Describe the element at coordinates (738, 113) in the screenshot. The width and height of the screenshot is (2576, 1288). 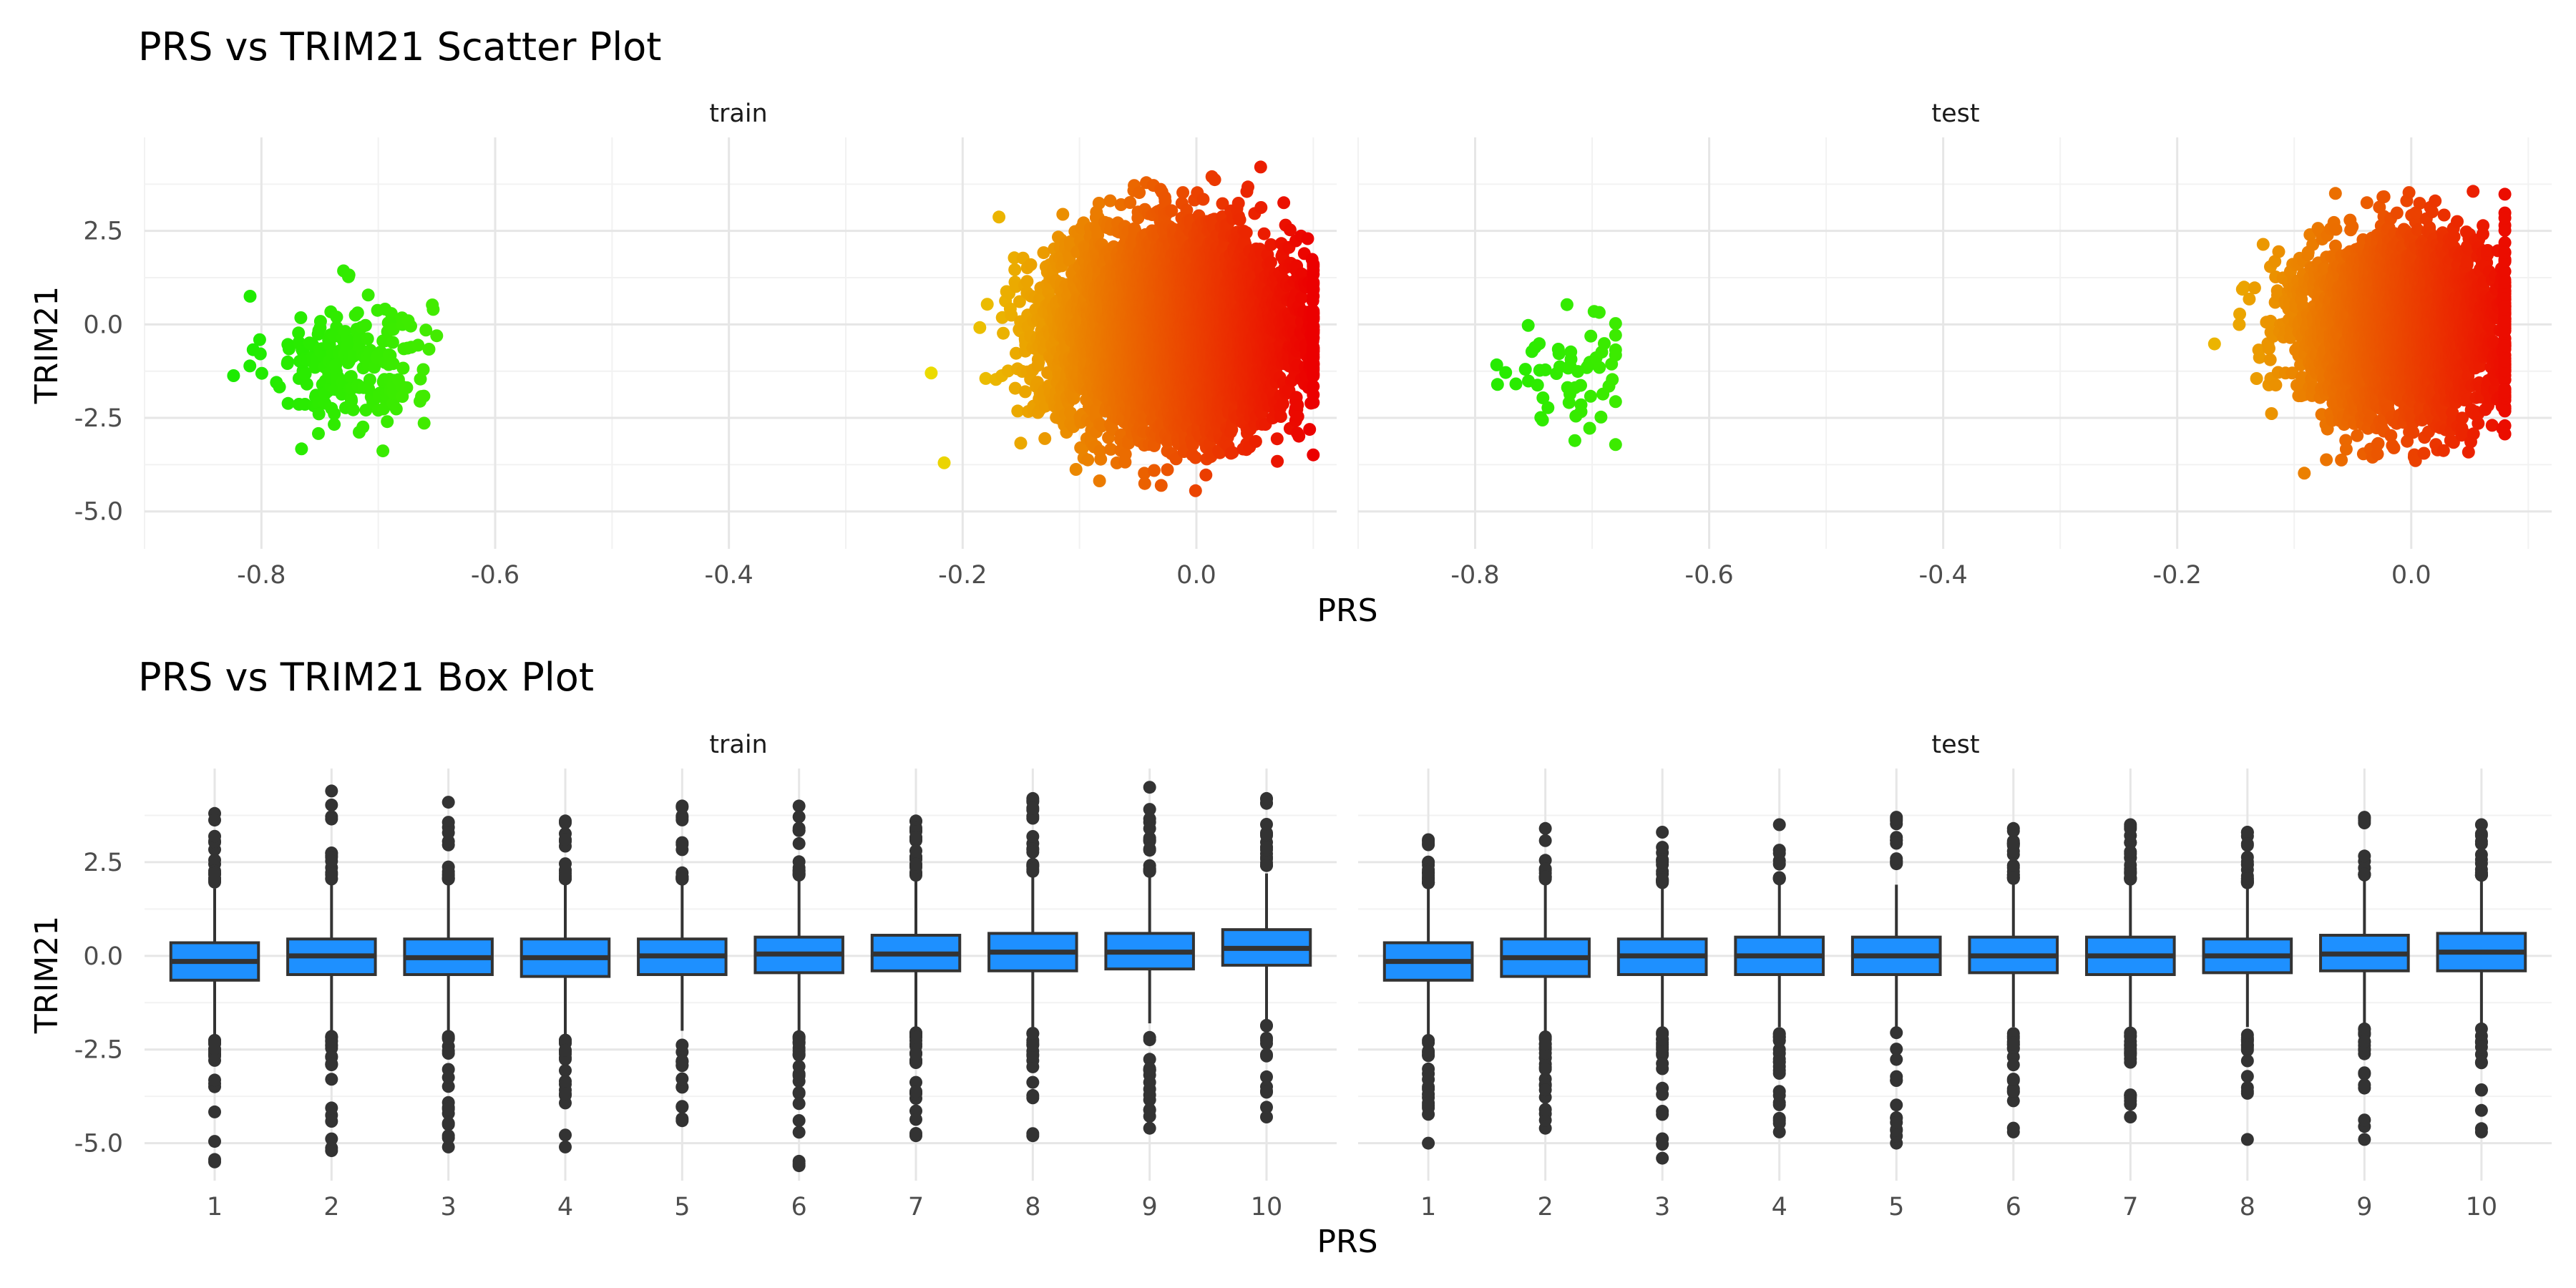
I see `scatter-strip-train: train` at that location.